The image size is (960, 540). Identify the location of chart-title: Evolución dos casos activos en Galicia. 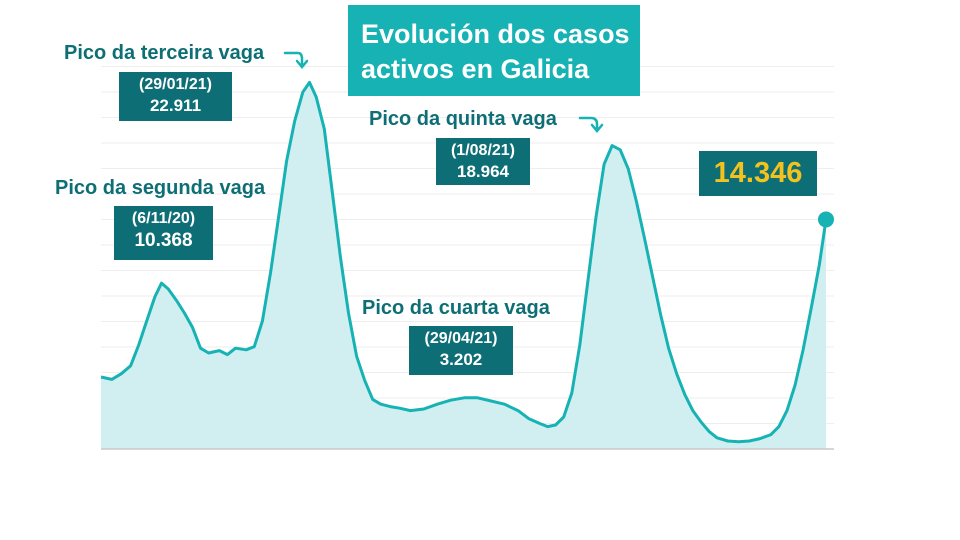
(494, 50).